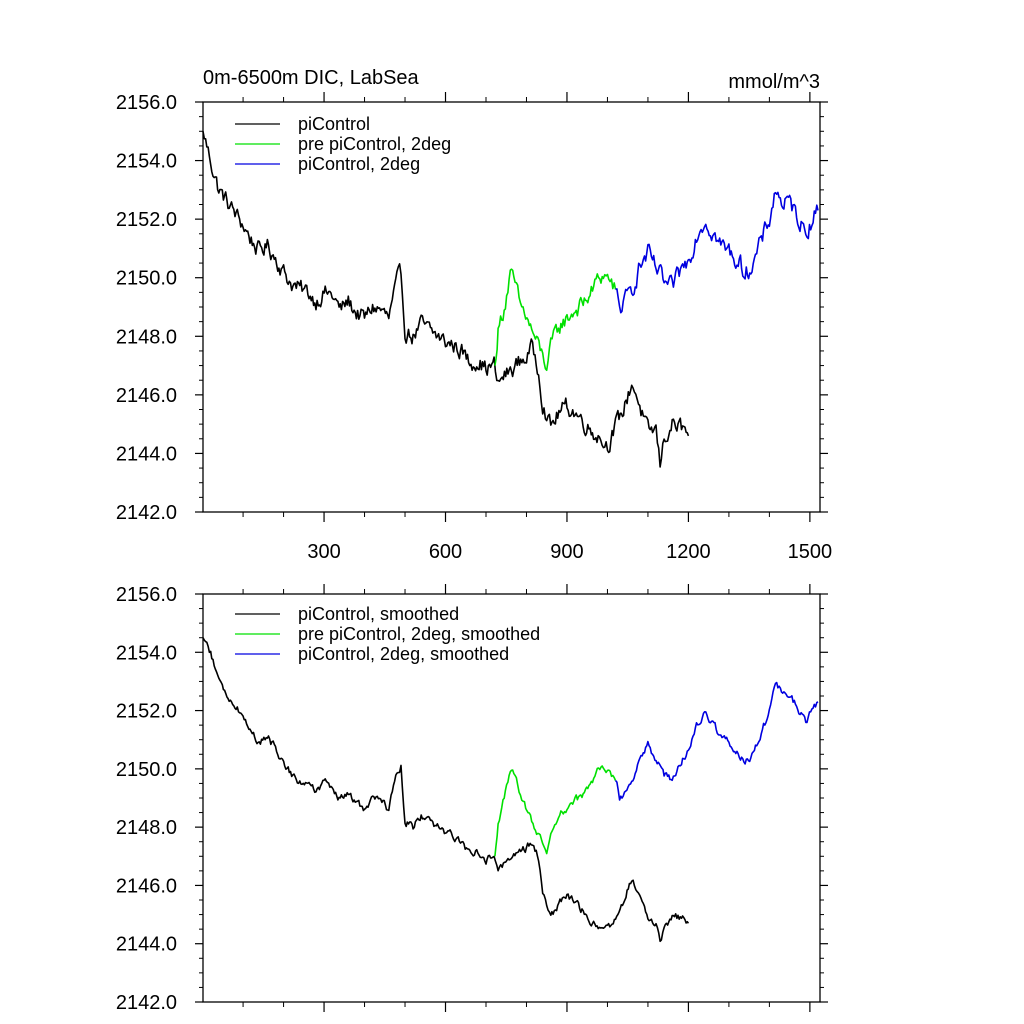 Image resolution: width=1024 pixels, height=1024 pixels. What do you see at coordinates (419, 634) in the screenshot?
I see `legend-entry-pre-picontrol-2deg-smoothed: pre piControl, 2deg, smoothed` at bounding box center [419, 634].